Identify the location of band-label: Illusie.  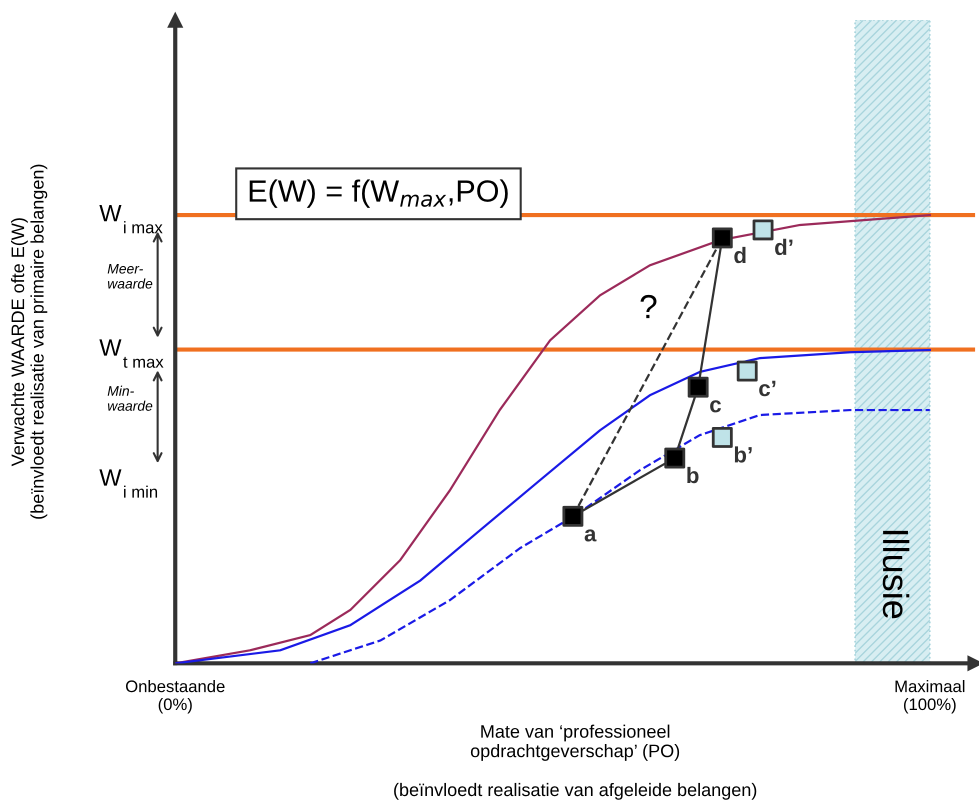
(896, 574).